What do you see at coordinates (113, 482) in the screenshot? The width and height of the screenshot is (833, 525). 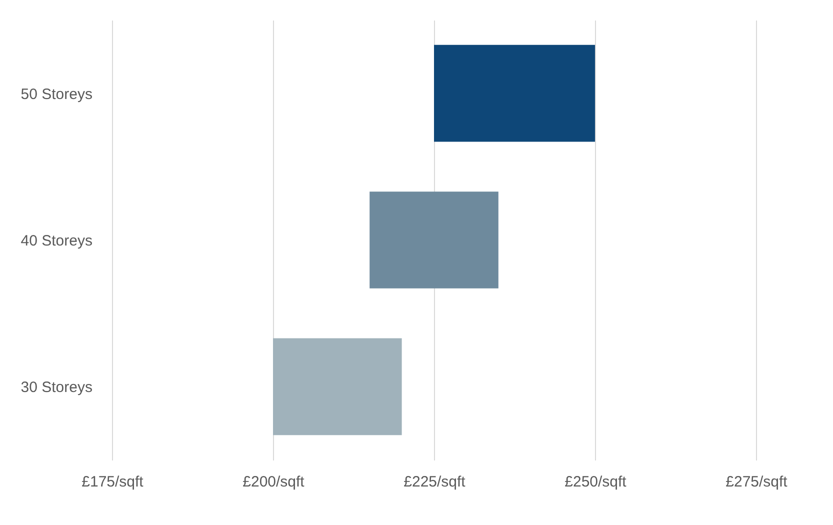 I see `x-tick-label: £175/sqft` at bounding box center [113, 482].